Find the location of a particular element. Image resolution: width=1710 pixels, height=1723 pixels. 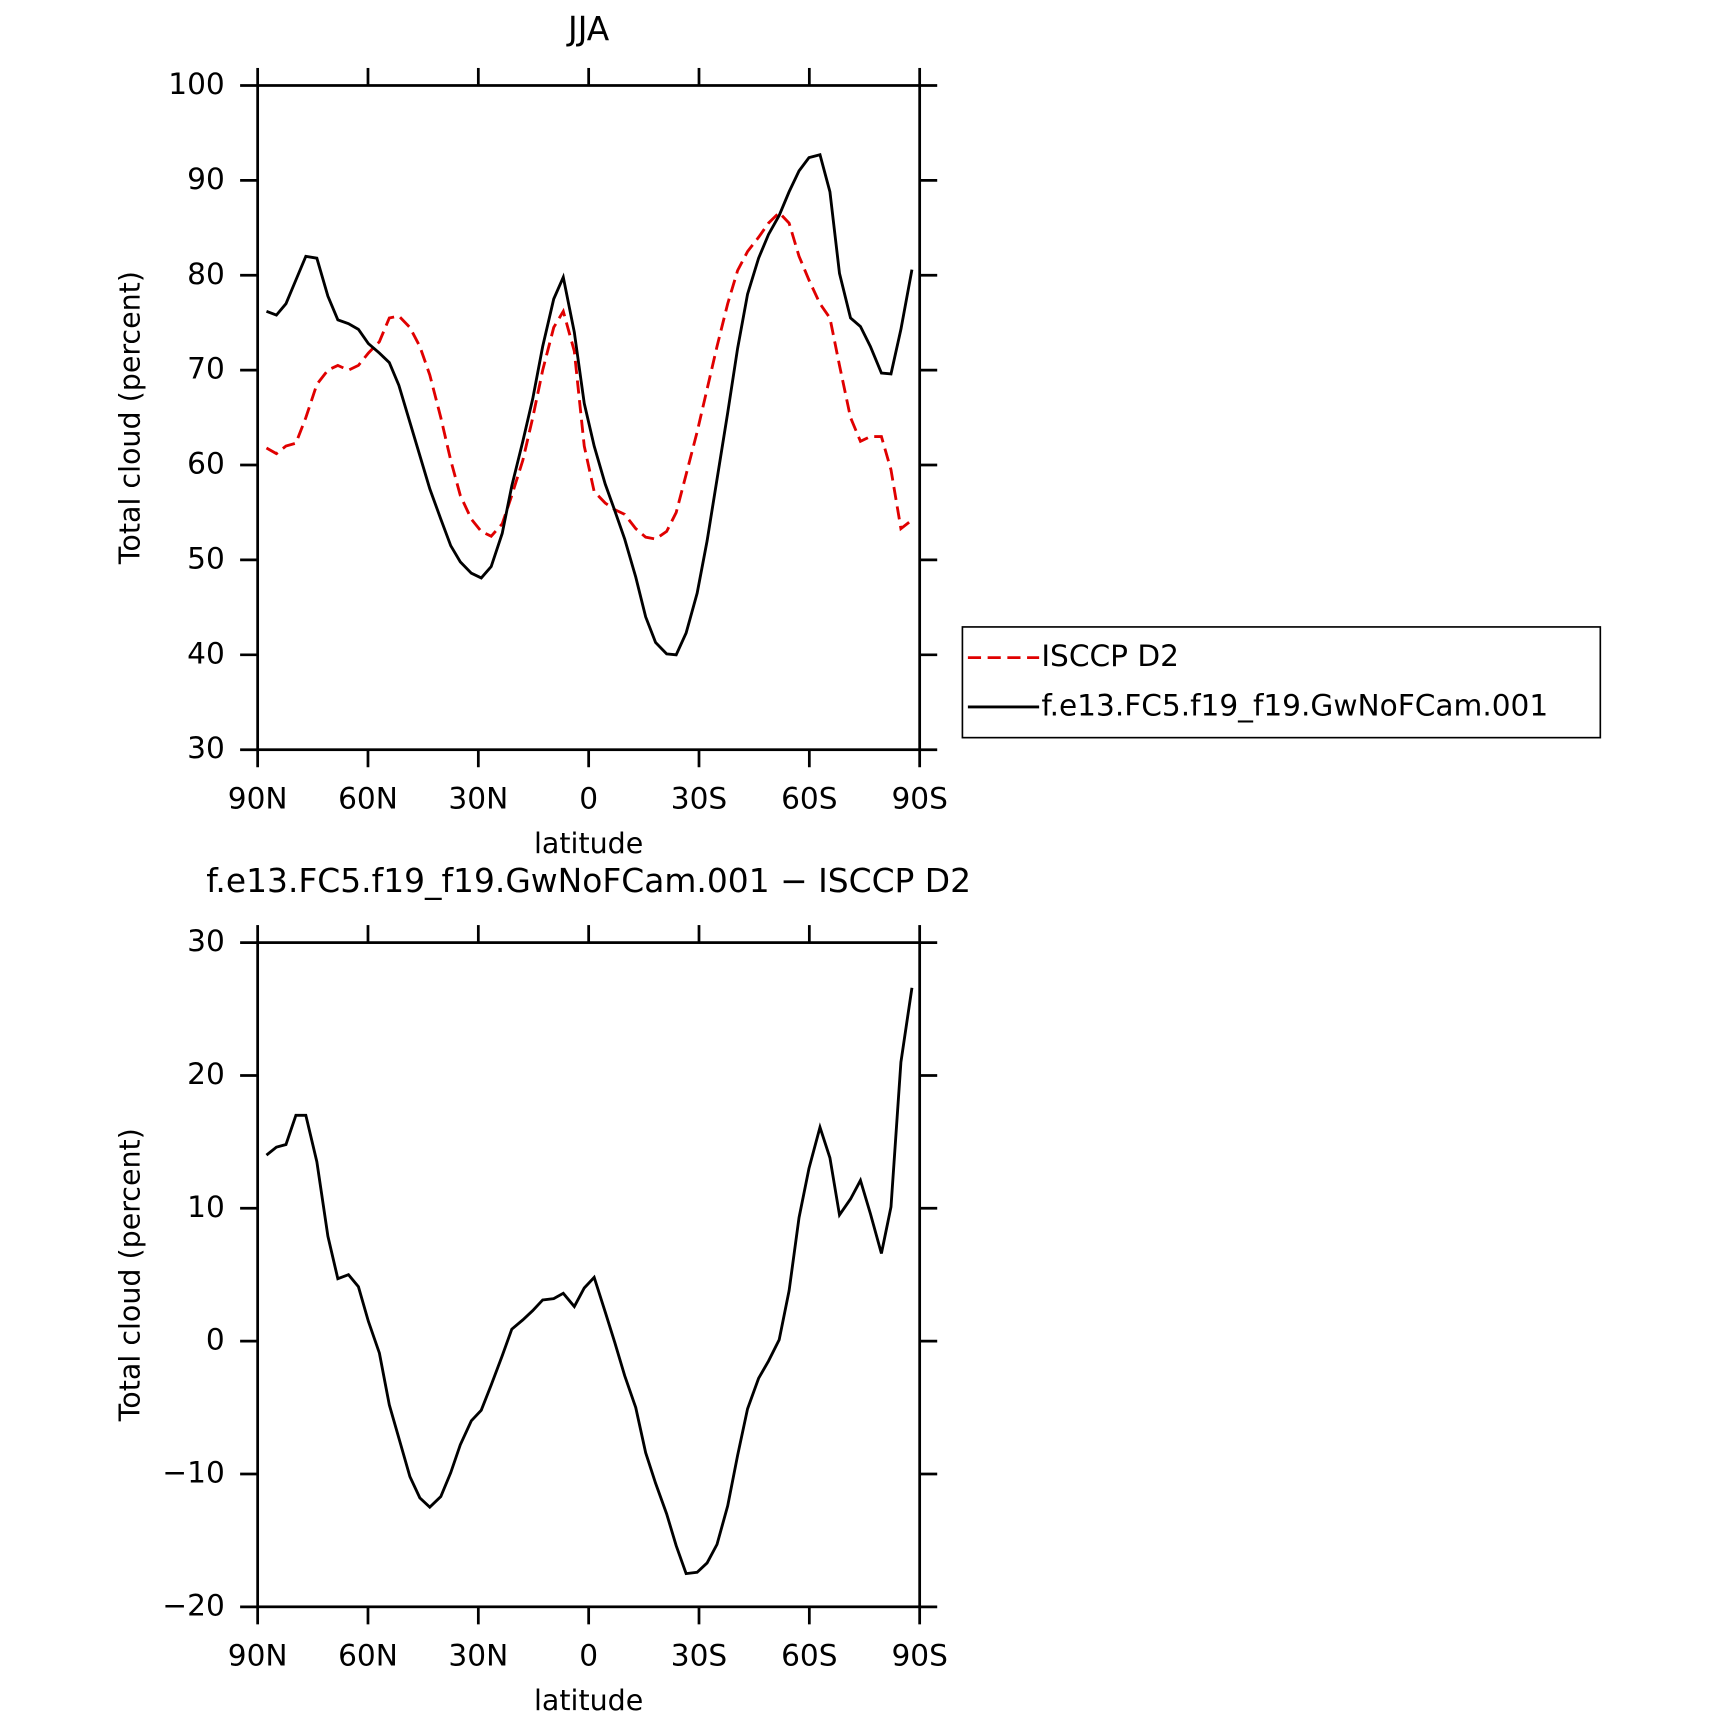

y-tick-label: 60 is located at coordinates (206, 464).